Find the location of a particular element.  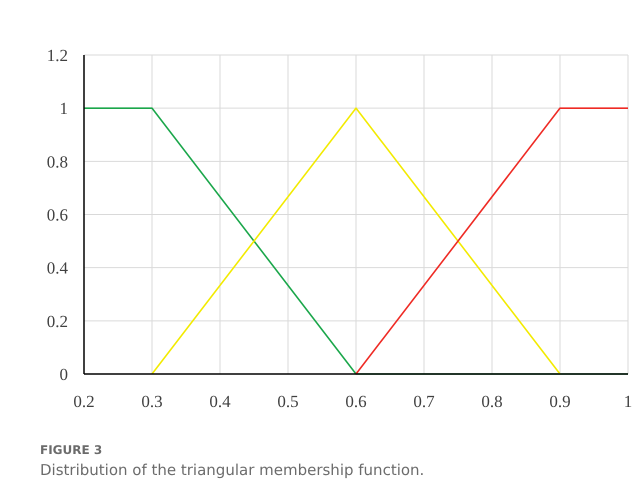

caption: FIGURE 3 is located at coordinates (71, 450).